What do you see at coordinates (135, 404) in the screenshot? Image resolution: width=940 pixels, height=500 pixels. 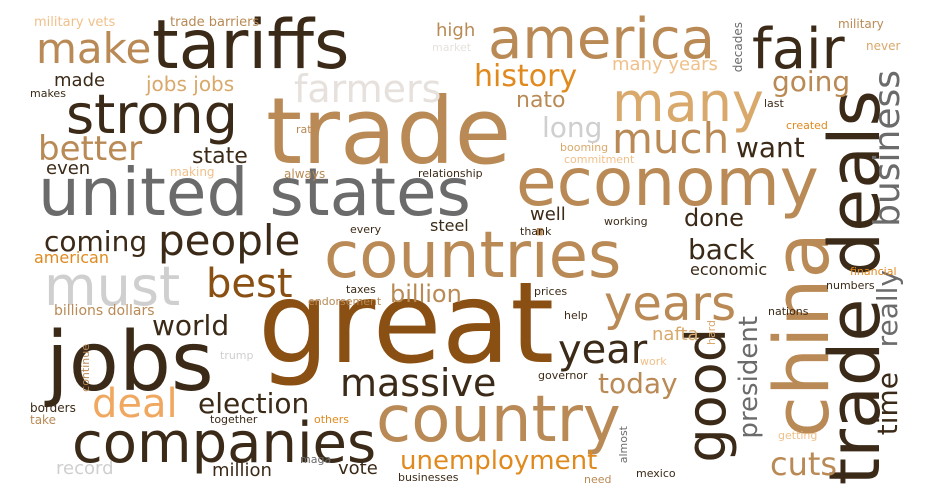 I see `word: deal` at bounding box center [135, 404].